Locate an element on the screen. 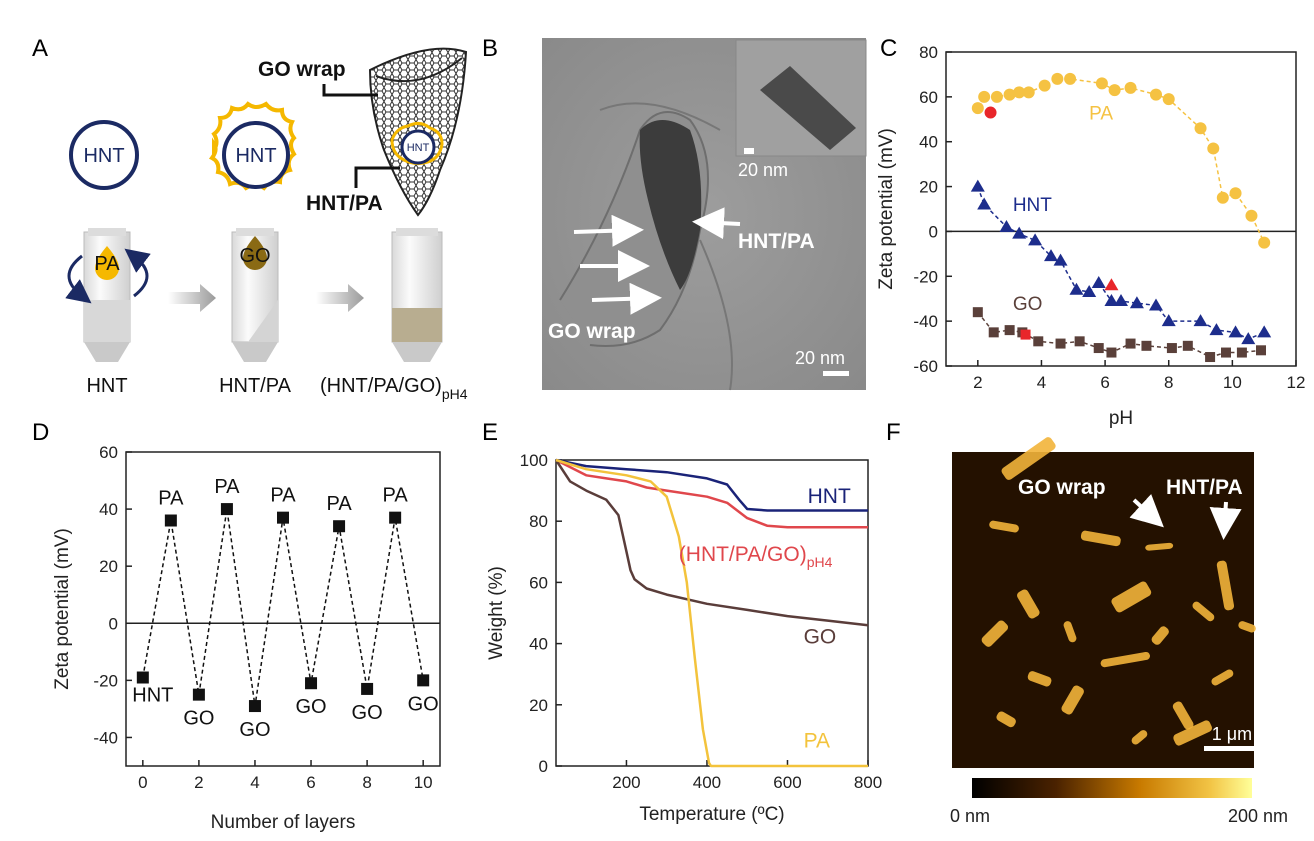  annot-go-wrap-a-leader is located at coordinates (350, 90).